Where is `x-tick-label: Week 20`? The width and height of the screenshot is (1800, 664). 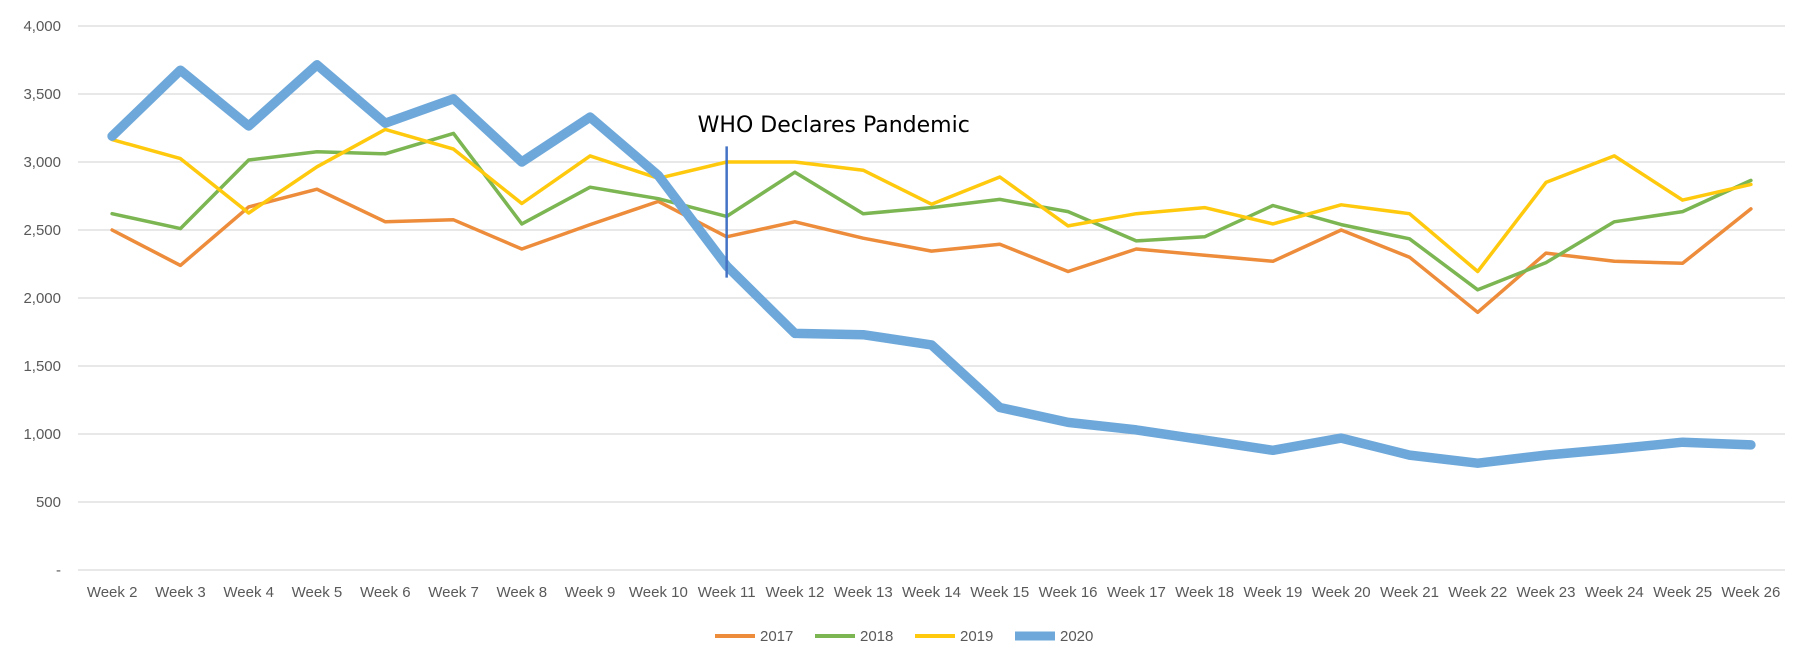 x-tick-label: Week 20 is located at coordinates (1341, 592).